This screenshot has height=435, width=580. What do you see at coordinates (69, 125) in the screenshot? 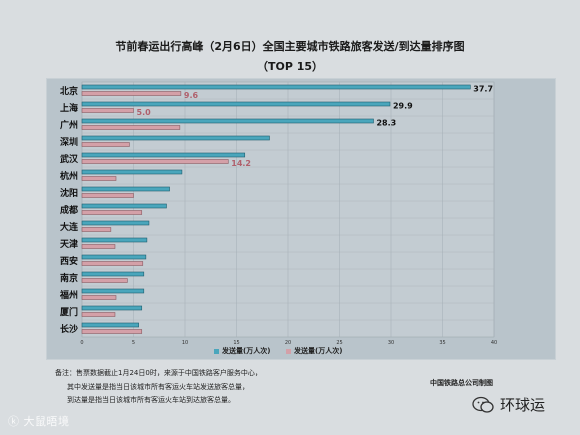
I see `category-label: 广州` at bounding box center [69, 125].